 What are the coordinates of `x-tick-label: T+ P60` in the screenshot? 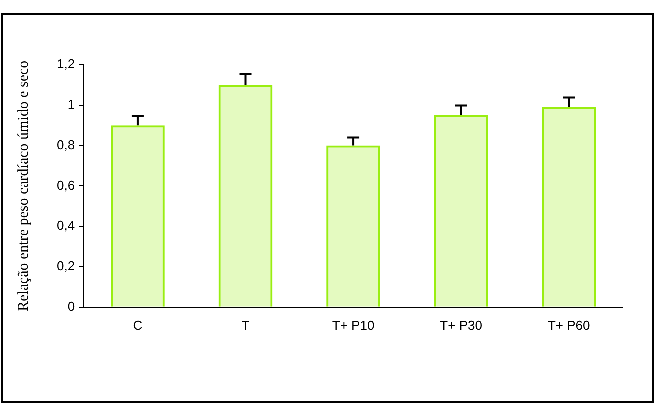 It's located at (569, 325).